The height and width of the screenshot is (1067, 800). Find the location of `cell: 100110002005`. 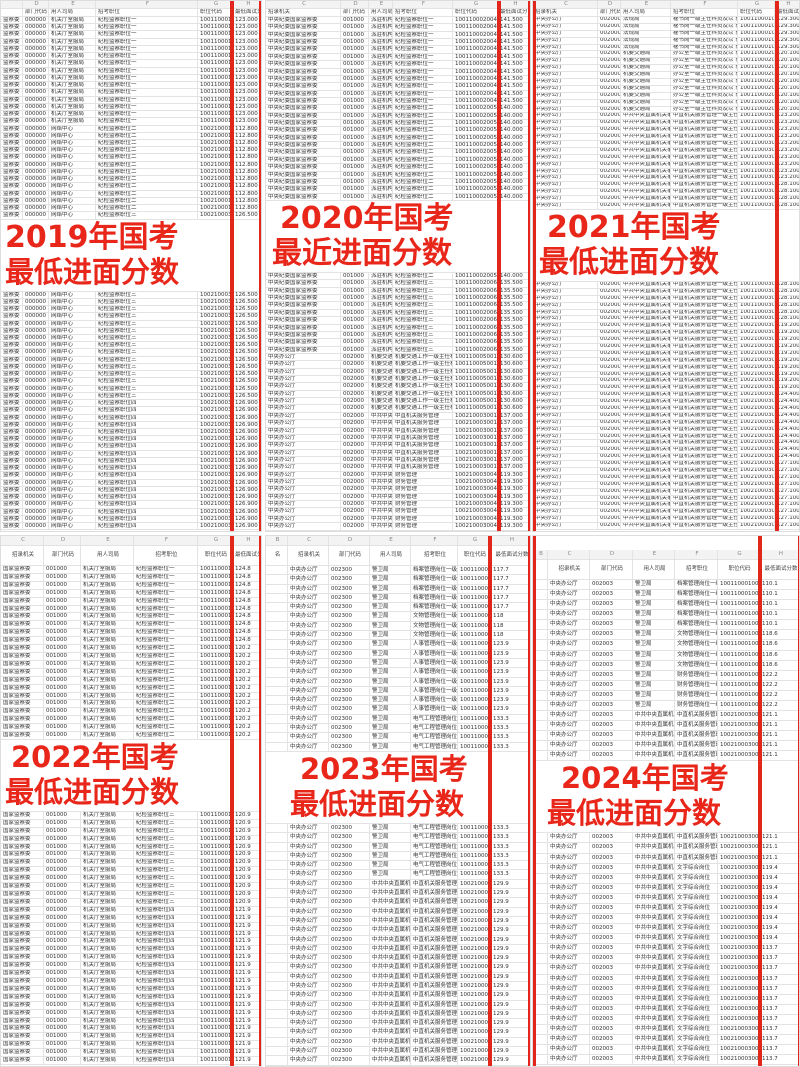

cell: 100110002005 is located at coordinates (476, 138).